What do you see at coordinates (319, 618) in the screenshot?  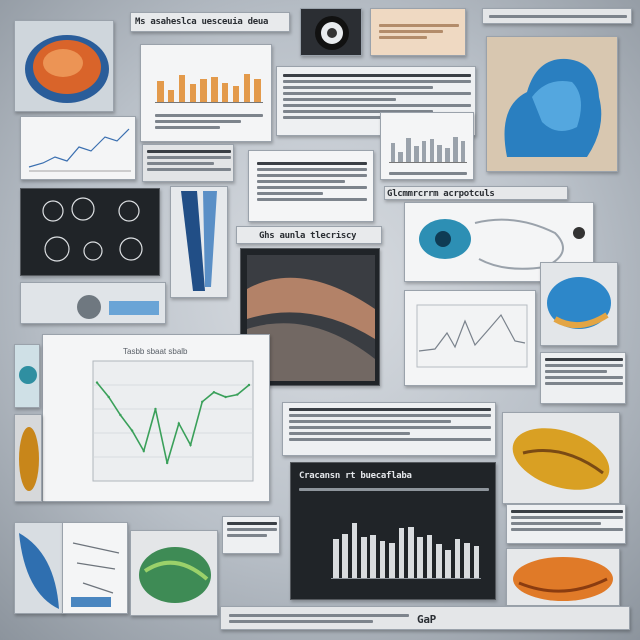 I see `footer-lines` at bounding box center [319, 618].